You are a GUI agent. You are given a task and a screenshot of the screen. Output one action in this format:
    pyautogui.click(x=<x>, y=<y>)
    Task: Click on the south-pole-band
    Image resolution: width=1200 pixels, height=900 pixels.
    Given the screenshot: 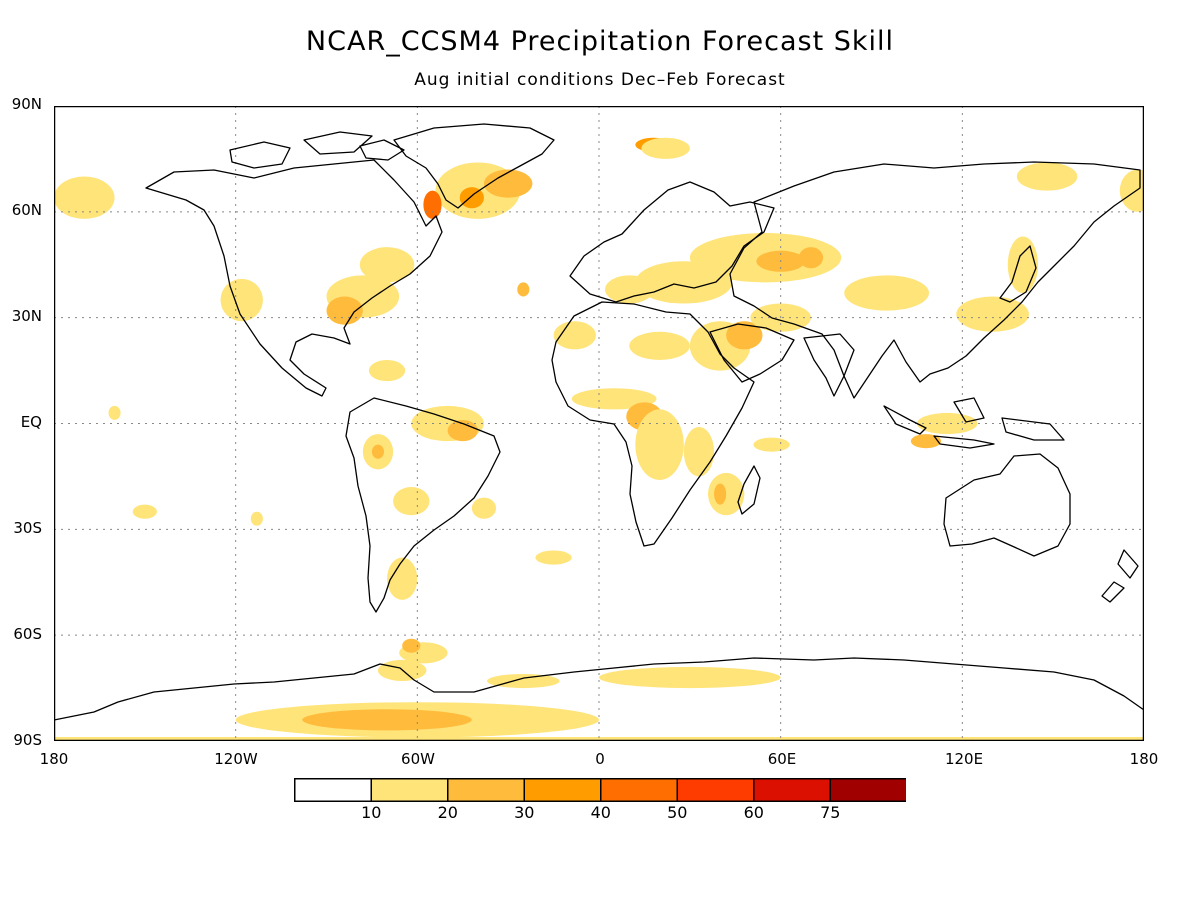 What is the action you would take?
    pyautogui.click(x=599, y=739)
    